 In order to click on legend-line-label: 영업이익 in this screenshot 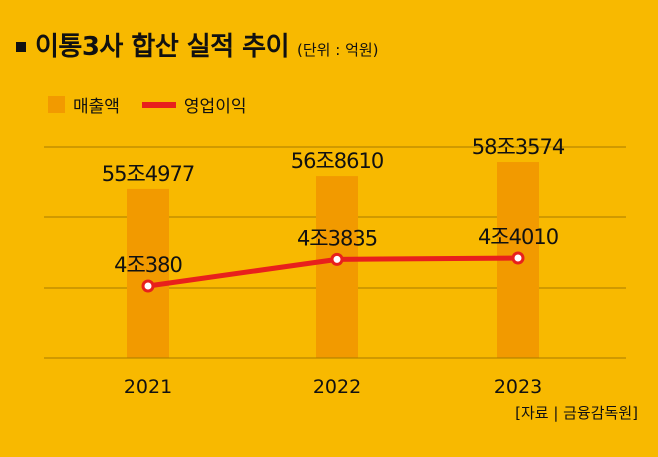, I will do `click(215, 107)`.